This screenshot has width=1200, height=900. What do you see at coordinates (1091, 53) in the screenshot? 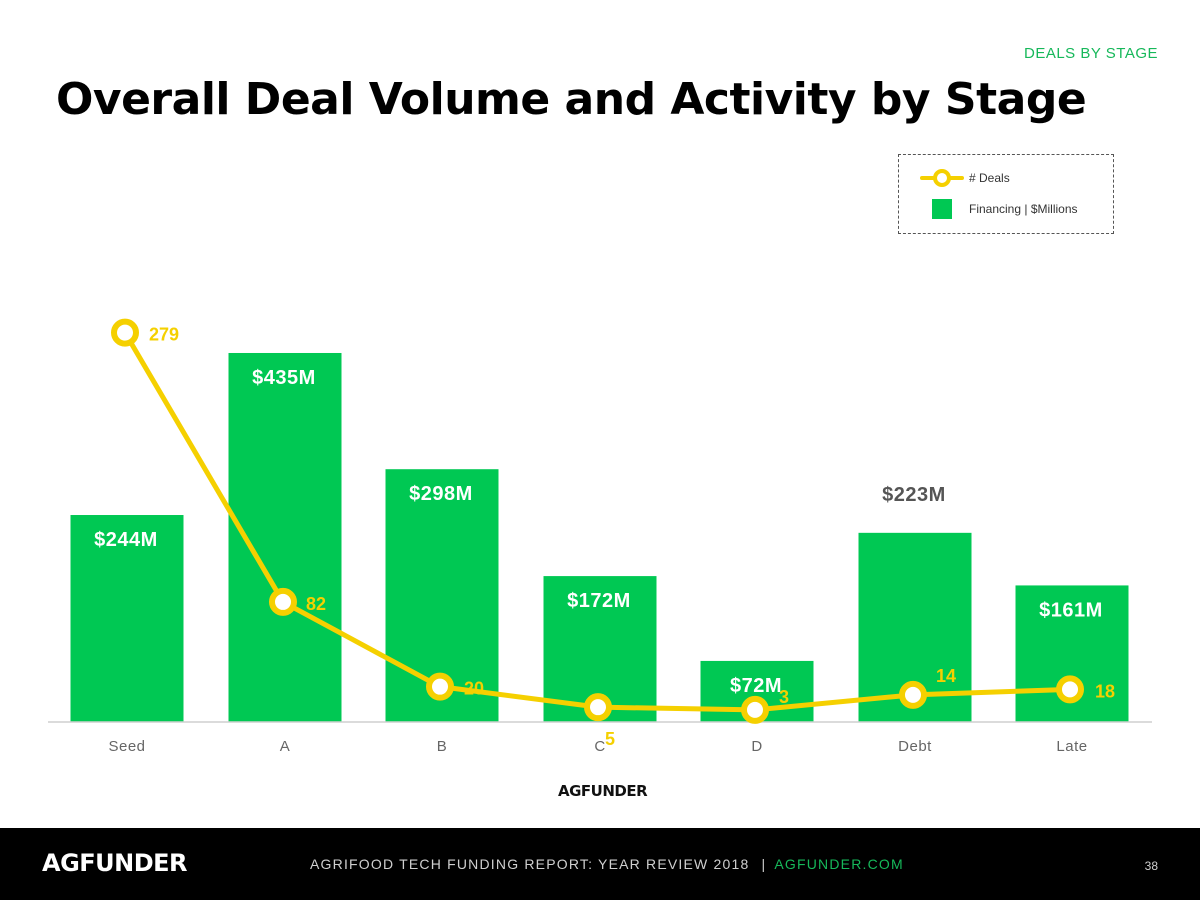
I see `section-tag: DEALS BY STAGE` at bounding box center [1091, 53].